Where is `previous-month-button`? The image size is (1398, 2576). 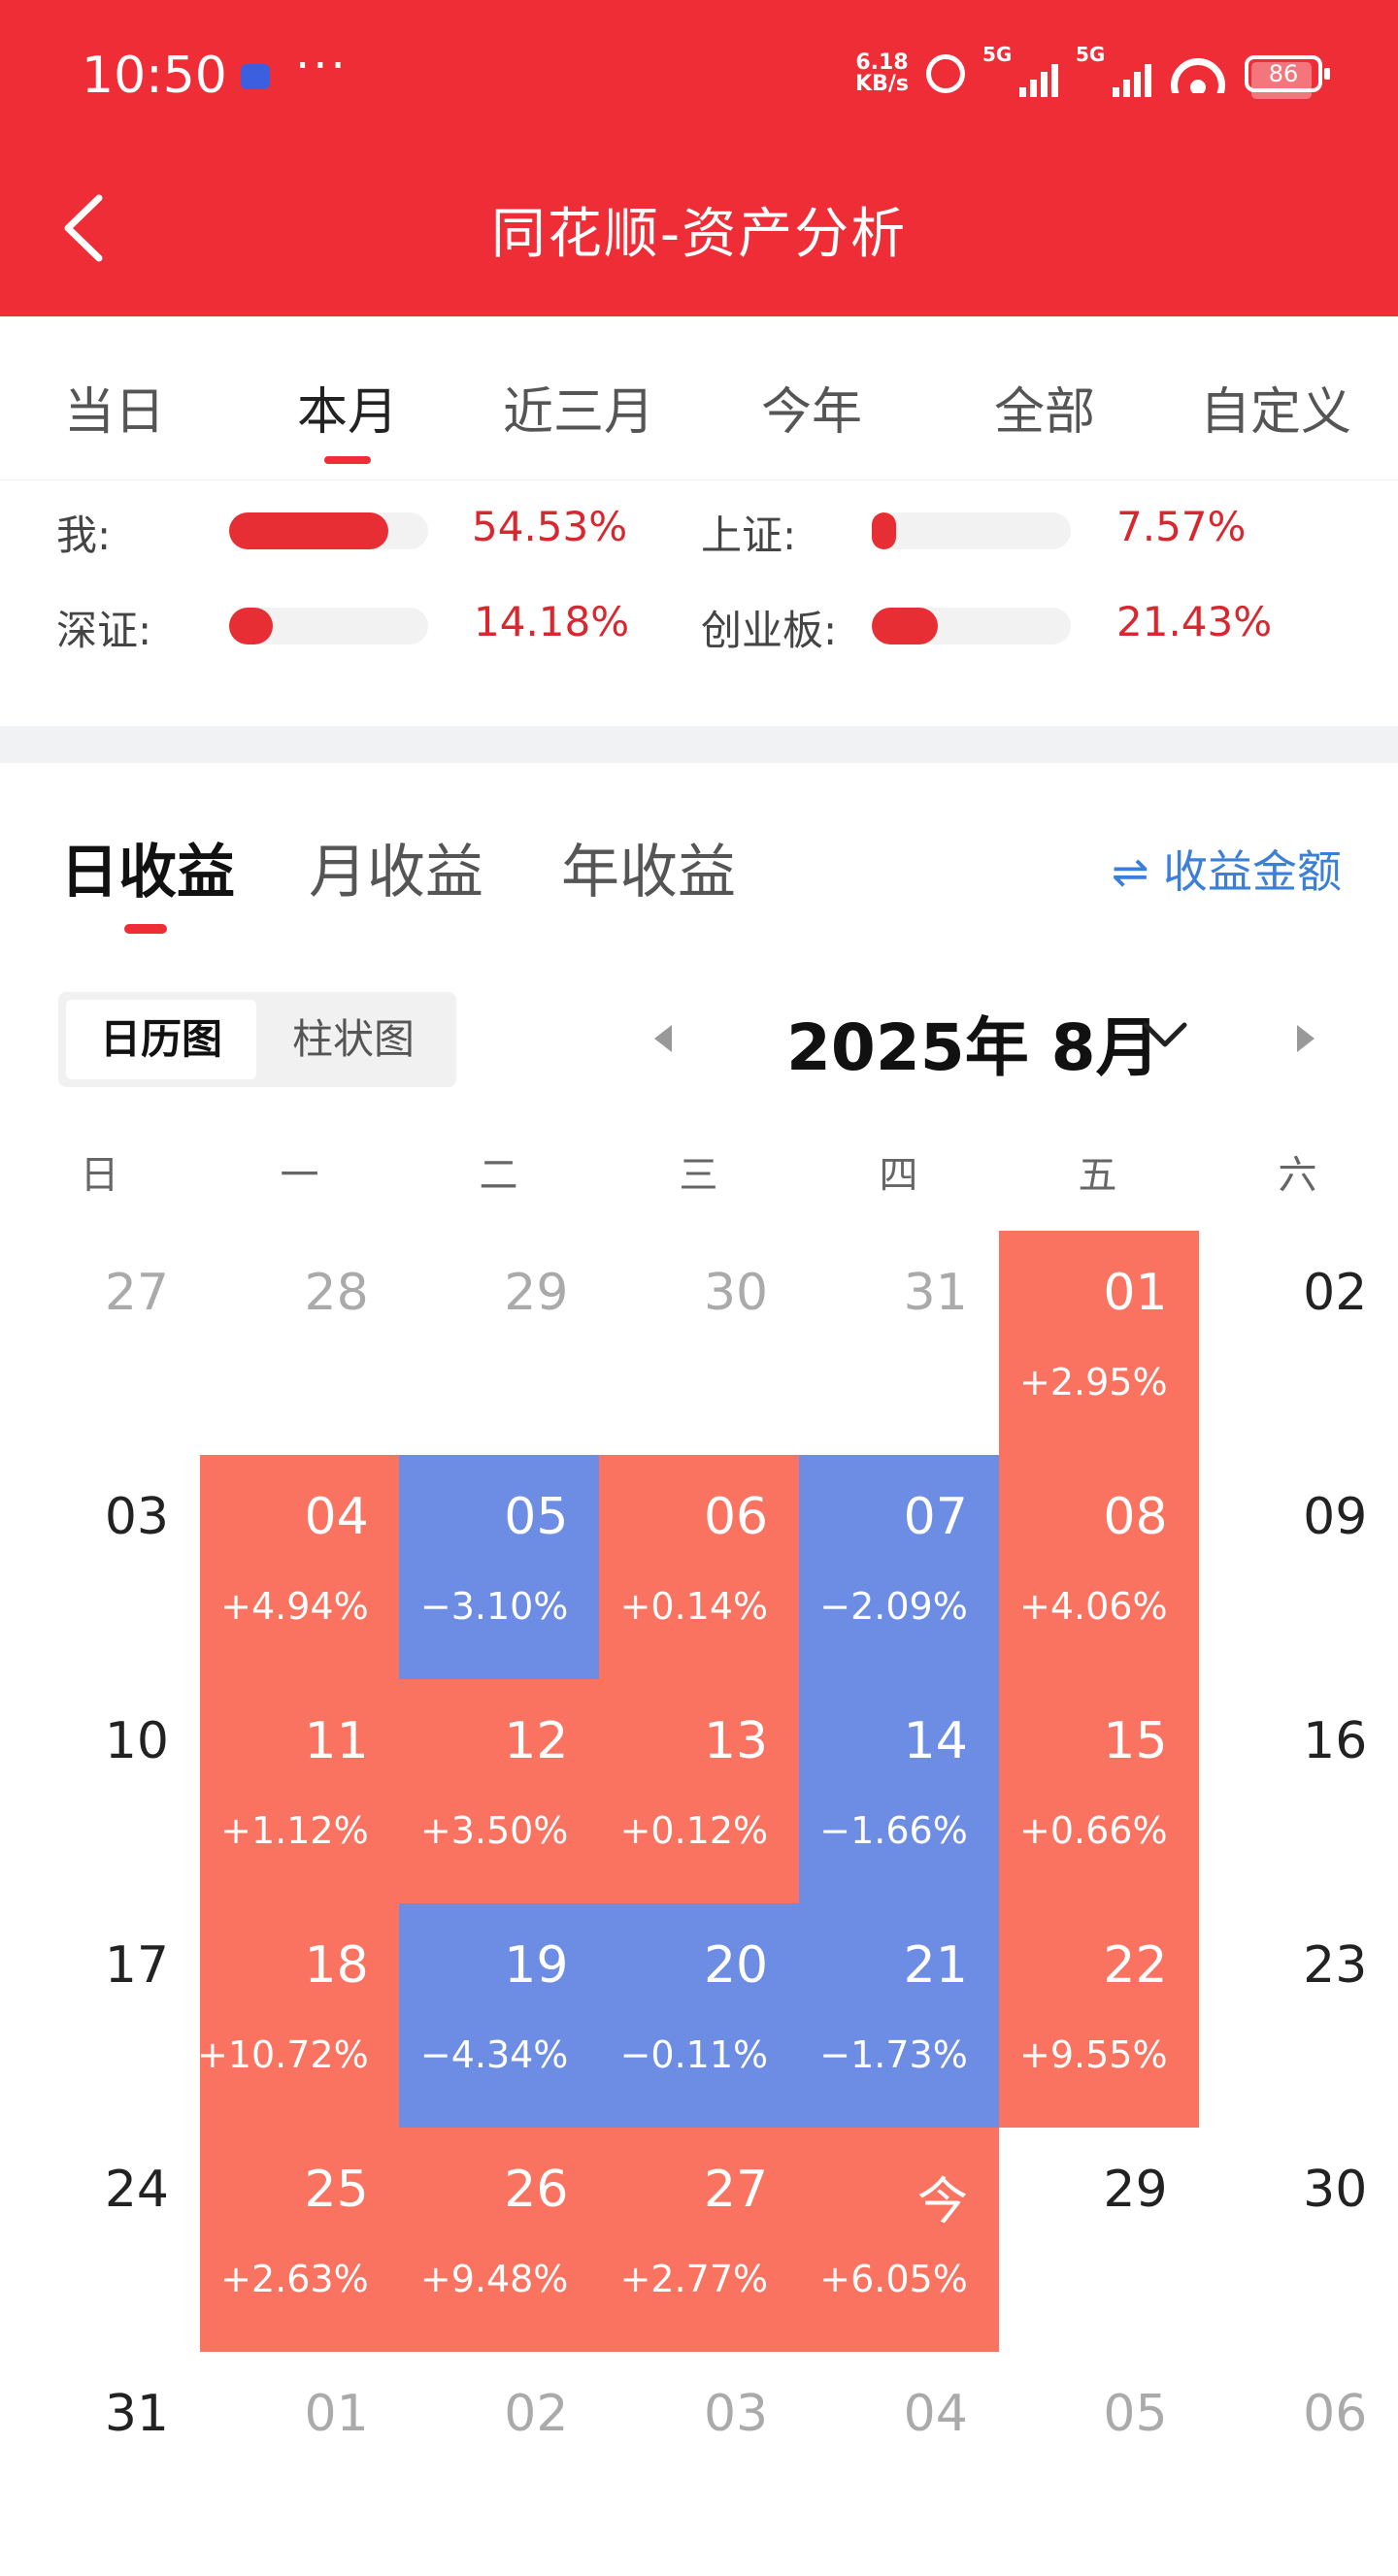 previous-month-button is located at coordinates (664, 1038).